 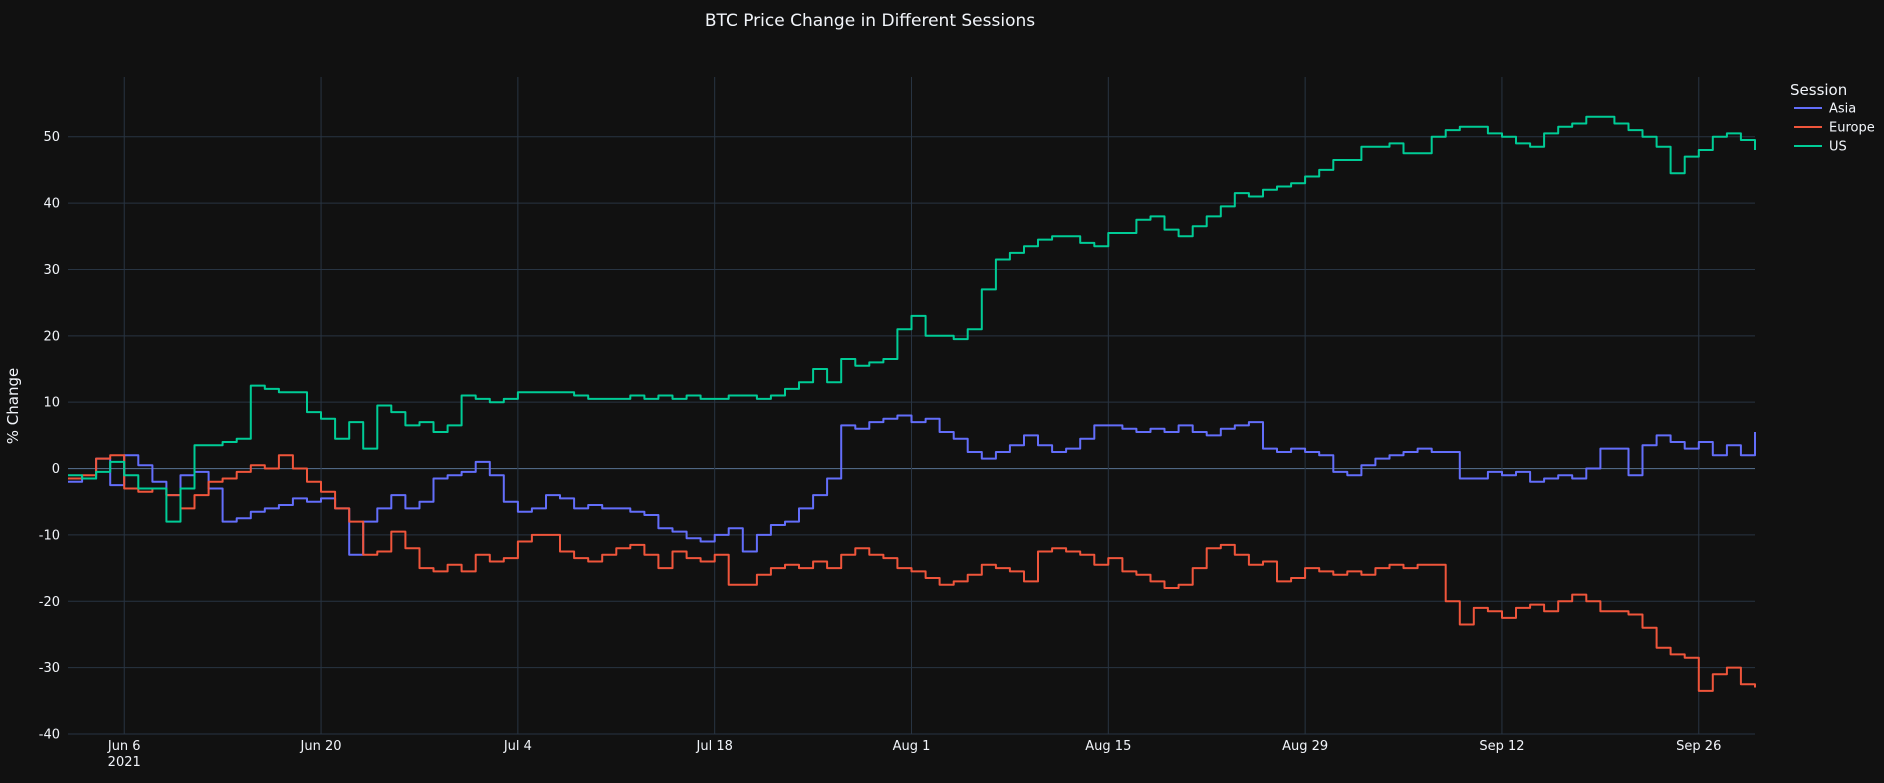 I want to click on x-tick-label: Jul 4, so click(x=517, y=746).